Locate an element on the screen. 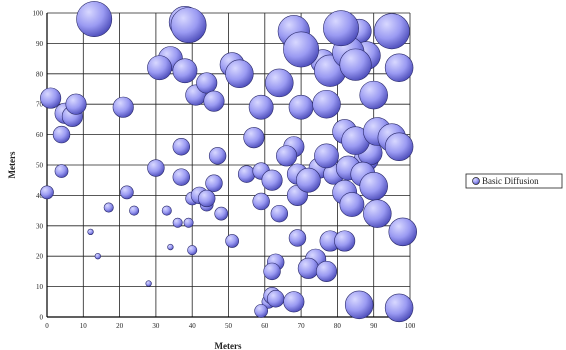 This screenshot has width=566, height=350. y-axis-title: Meters is located at coordinates (12, 164).